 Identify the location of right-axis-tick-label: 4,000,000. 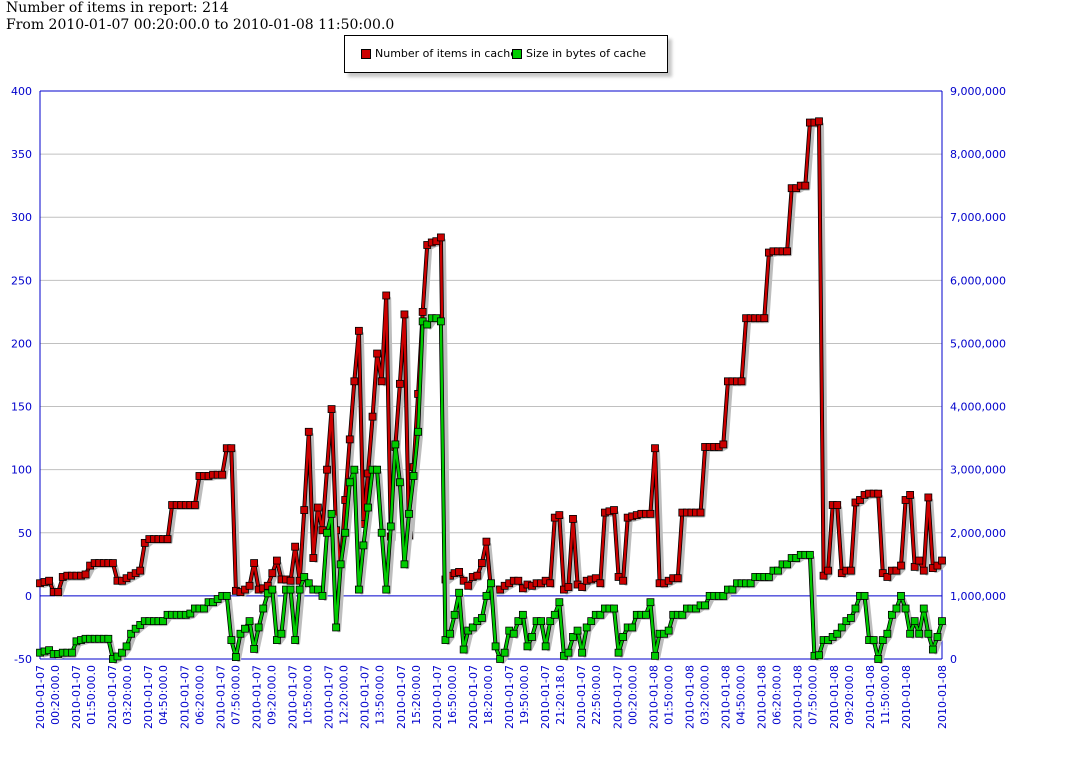
(978, 407).